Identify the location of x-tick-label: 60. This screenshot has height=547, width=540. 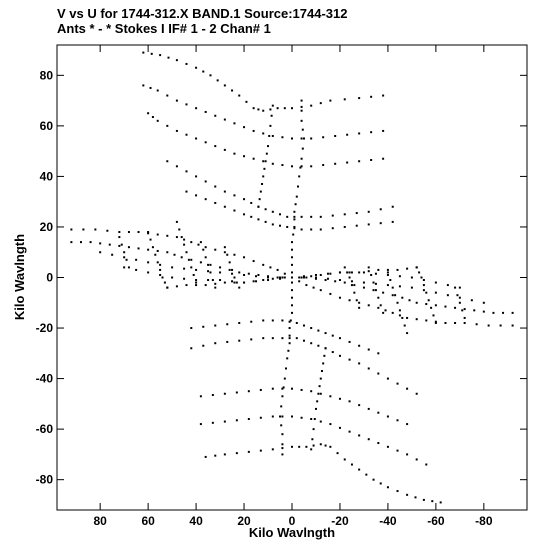
(148, 521).